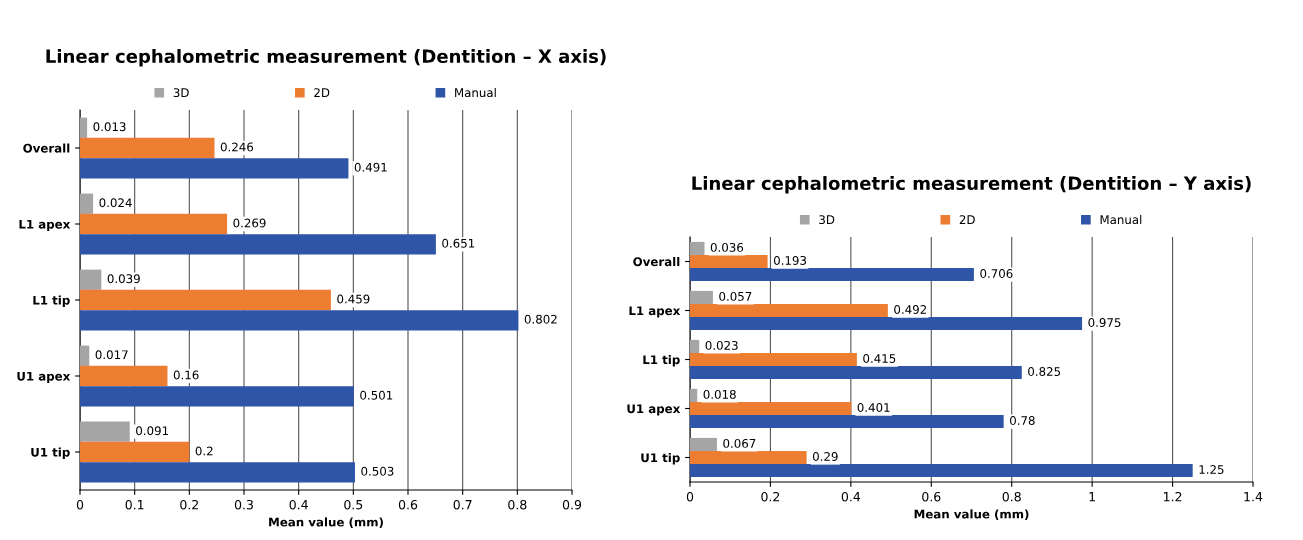  I want to click on data-label: 0.024, so click(115, 203).